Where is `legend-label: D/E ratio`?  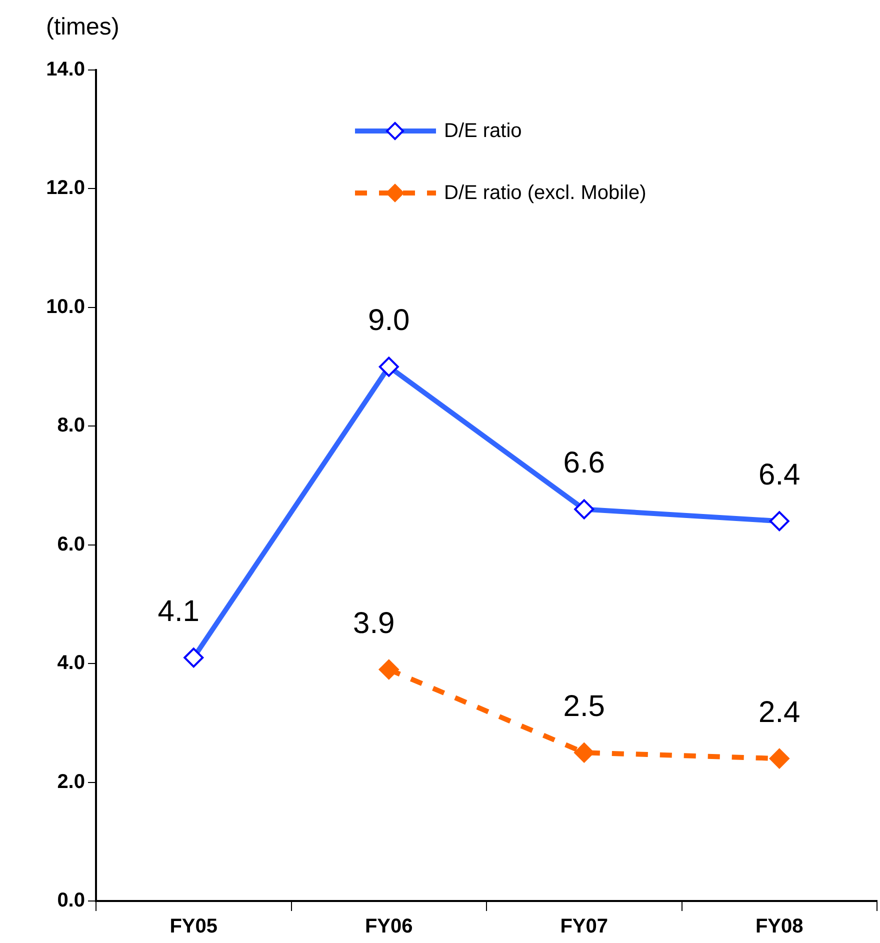
legend-label: D/E ratio is located at coordinates (483, 131).